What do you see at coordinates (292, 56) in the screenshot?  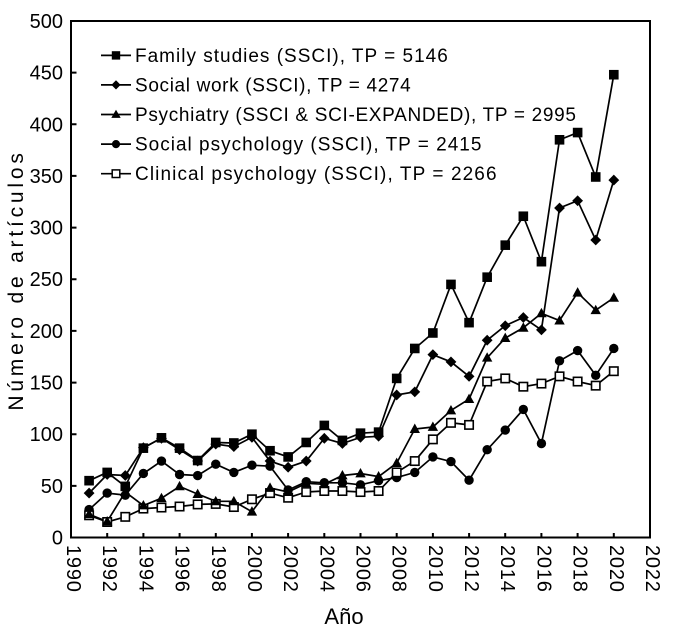 I see `svg-text:Family studies (SSCI), TP = 51: Family studies (SSCI), TP = 5146` at bounding box center [292, 56].